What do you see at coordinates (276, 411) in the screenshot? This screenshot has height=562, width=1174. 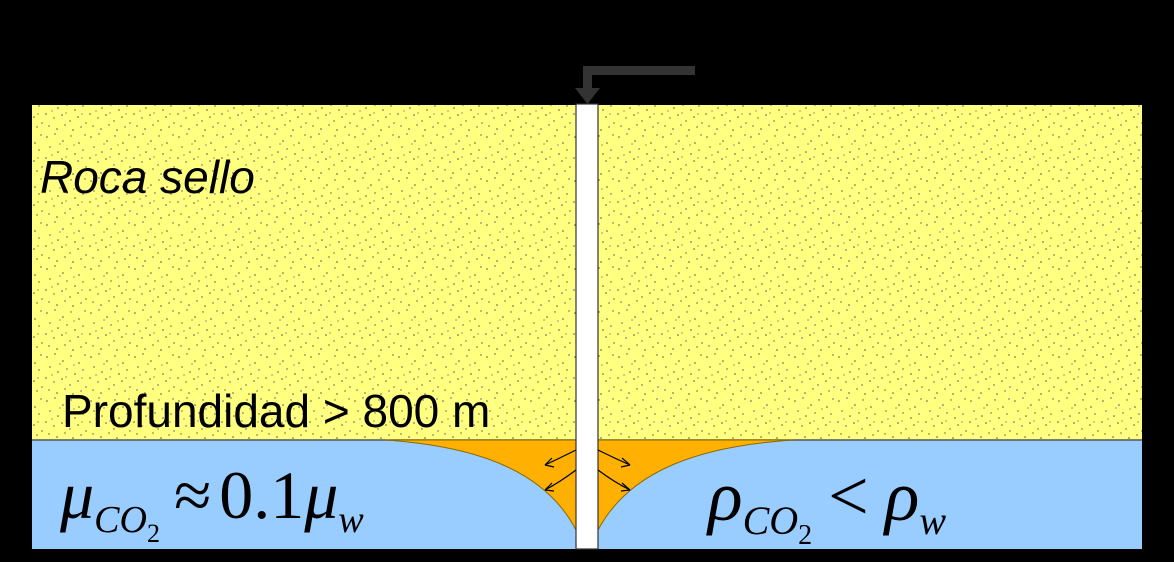 I see `depth-label: Profundidad > 800 m` at bounding box center [276, 411].